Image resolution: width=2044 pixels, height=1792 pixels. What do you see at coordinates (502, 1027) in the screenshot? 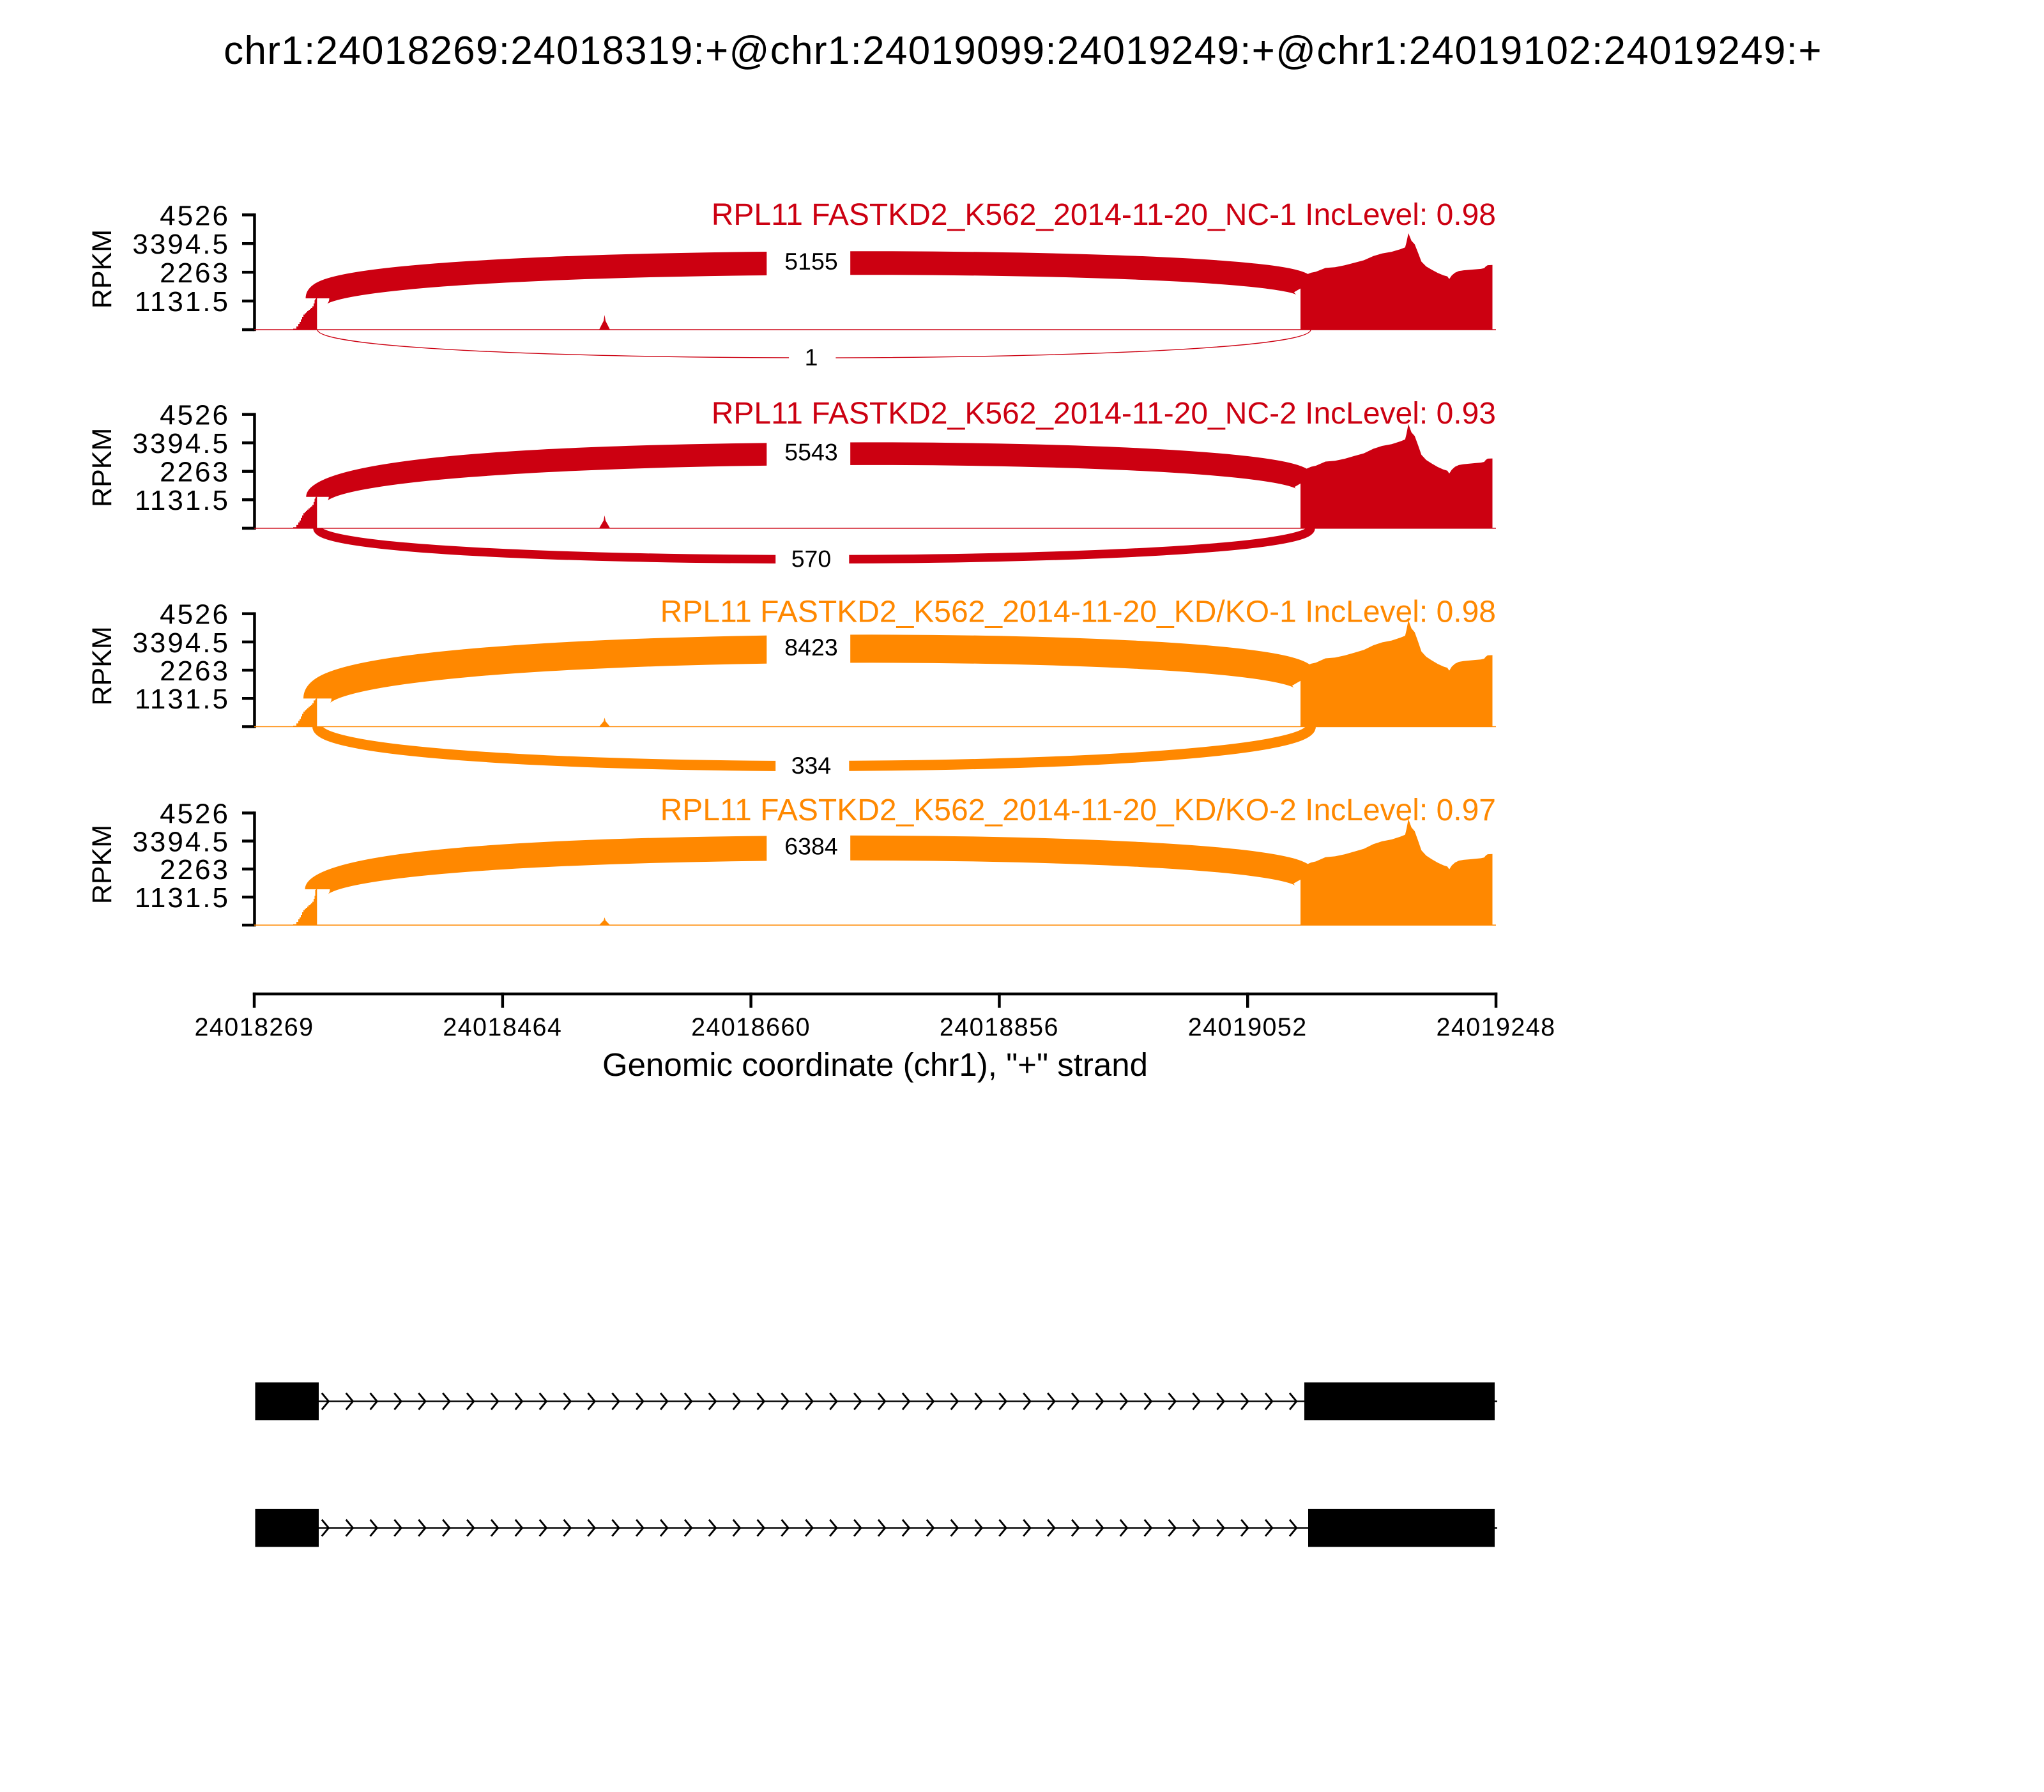
I see `svg-text: 24018464` at bounding box center [502, 1027].